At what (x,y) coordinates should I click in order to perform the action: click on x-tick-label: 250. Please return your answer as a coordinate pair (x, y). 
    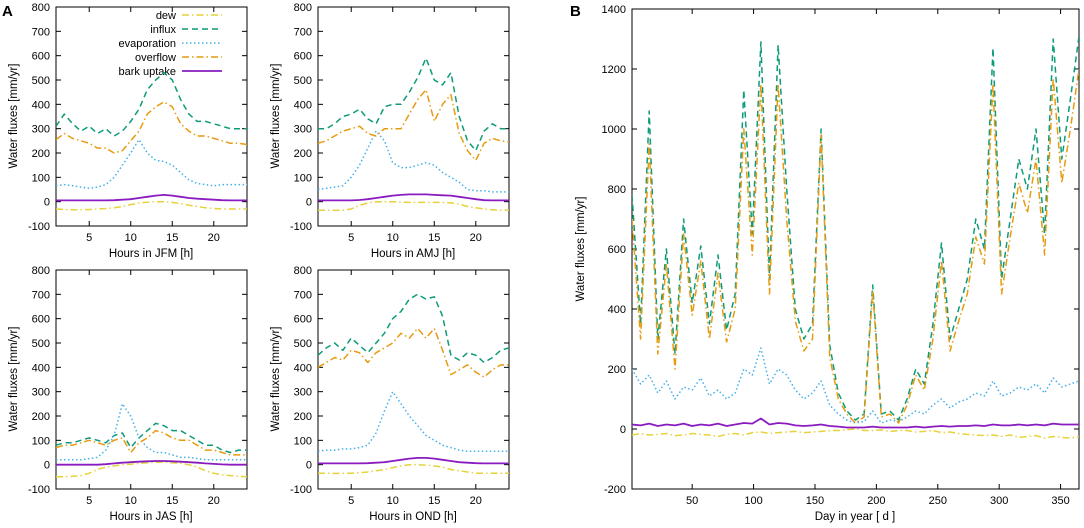
    Looking at the image, I should click on (938, 501).